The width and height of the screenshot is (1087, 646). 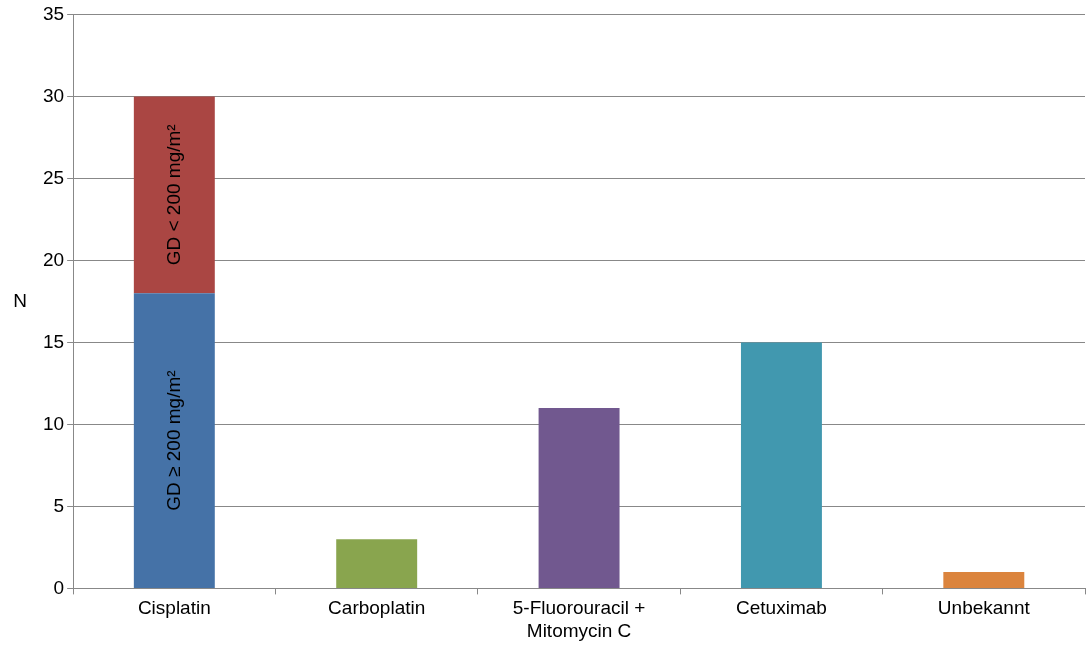 What do you see at coordinates (59, 505) in the screenshot?
I see `y-tick-label: 5` at bounding box center [59, 505].